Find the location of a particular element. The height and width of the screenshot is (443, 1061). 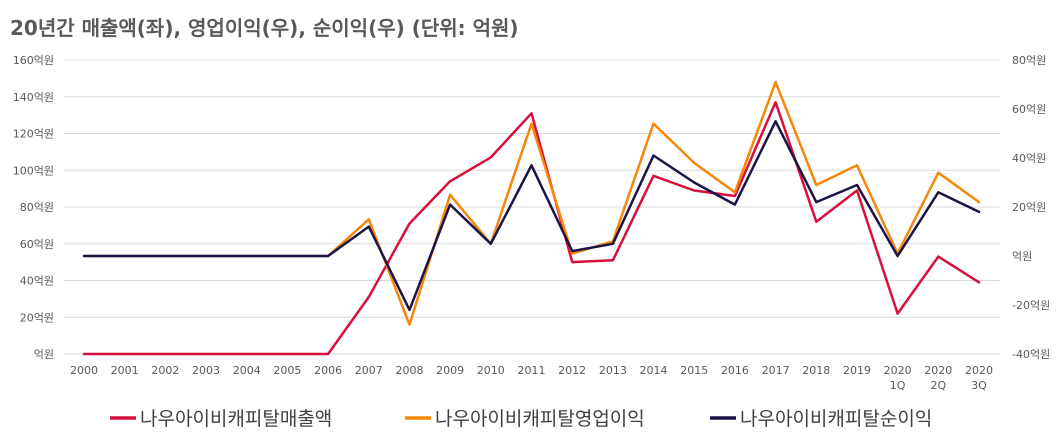

left-tick-label: 60억원 is located at coordinates (37, 244).